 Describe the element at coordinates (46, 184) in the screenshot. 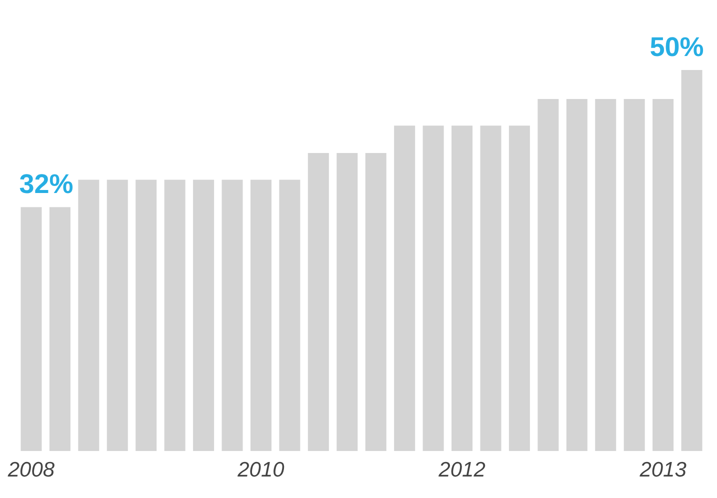

I see `data-label: 32%` at that location.